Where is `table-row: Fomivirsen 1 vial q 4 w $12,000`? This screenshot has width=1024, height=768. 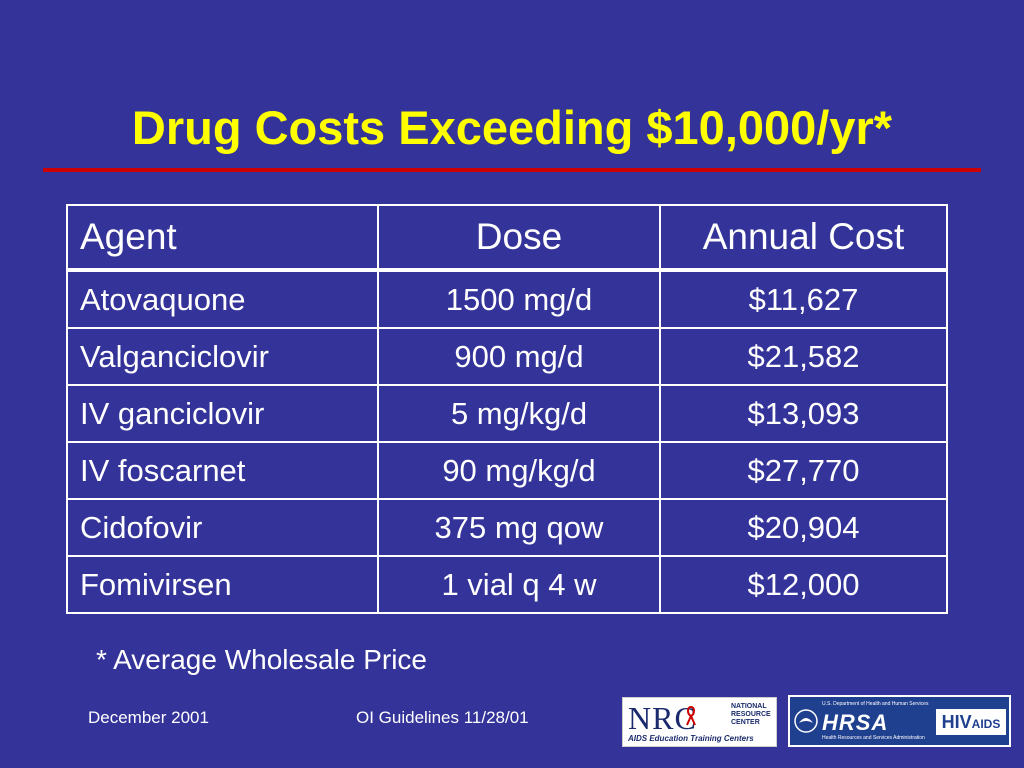
table-row: Fomivirsen 1 vial q 4 w $12,000 is located at coordinates (507, 584).